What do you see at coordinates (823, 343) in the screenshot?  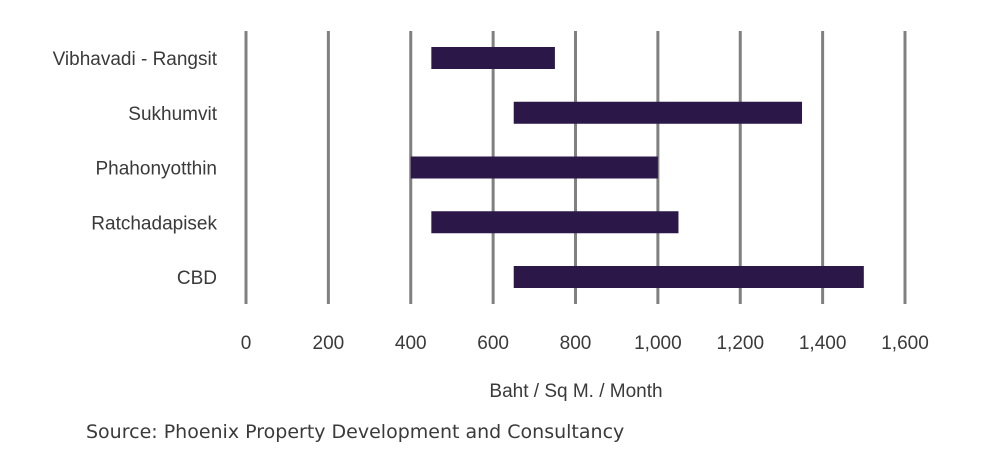 I see `x-tick-label-7: 1,400` at bounding box center [823, 343].